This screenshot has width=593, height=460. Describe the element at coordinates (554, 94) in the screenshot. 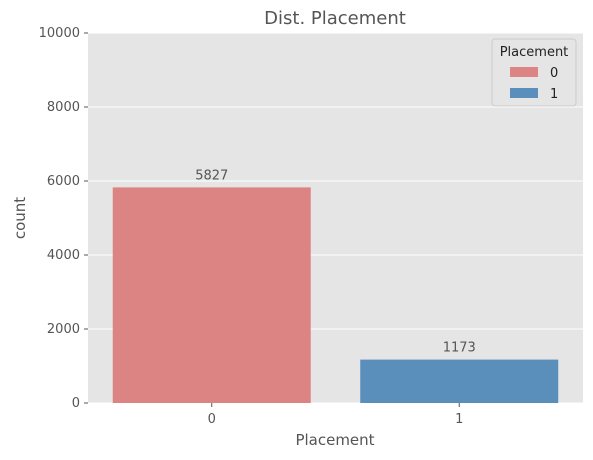

I see `legend-label-1: 1` at that location.